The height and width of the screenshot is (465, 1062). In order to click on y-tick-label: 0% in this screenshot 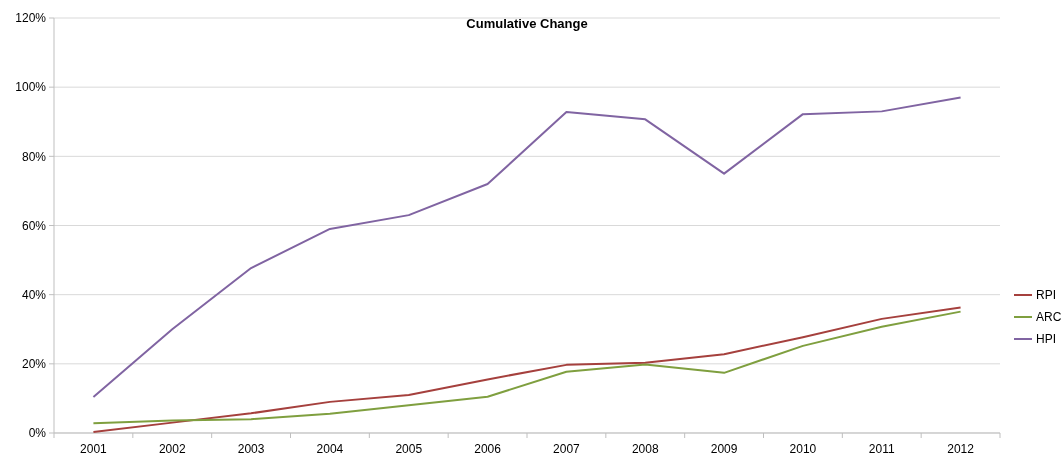, I will do `click(37, 433)`.